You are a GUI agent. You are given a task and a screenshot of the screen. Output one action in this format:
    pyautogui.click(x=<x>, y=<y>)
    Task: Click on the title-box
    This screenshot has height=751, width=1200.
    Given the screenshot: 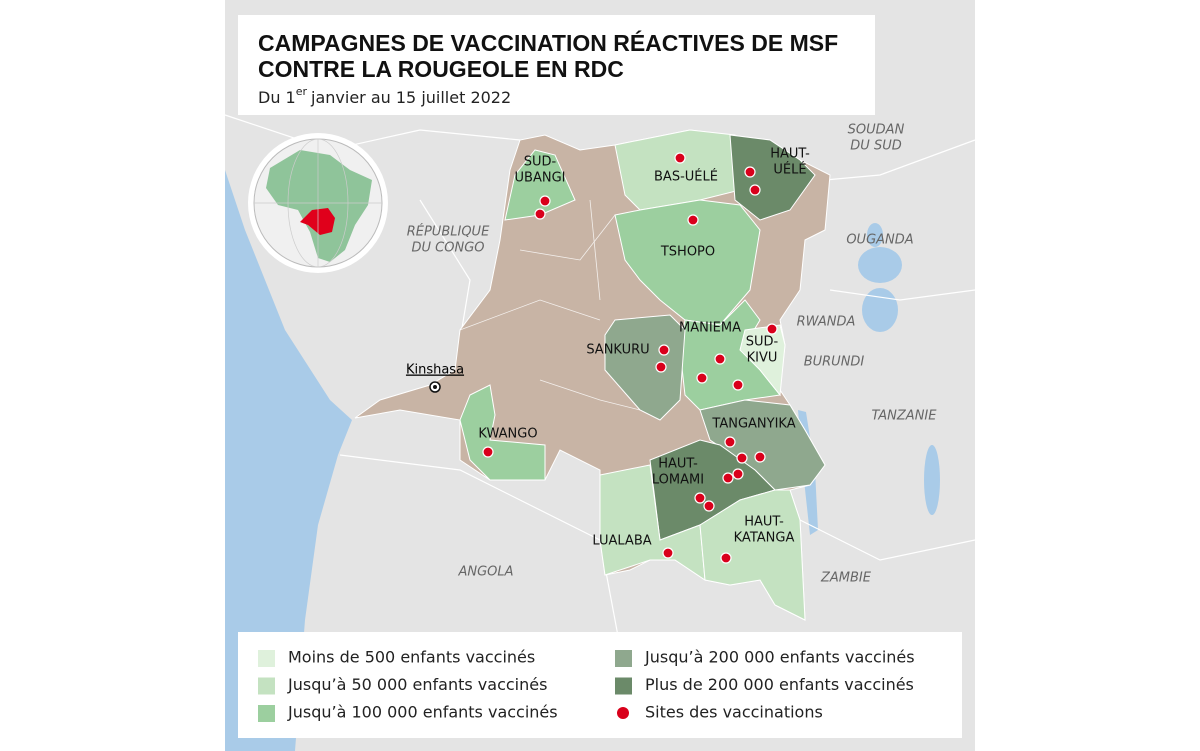 What is the action you would take?
    pyautogui.click(x=556, y=65)
    